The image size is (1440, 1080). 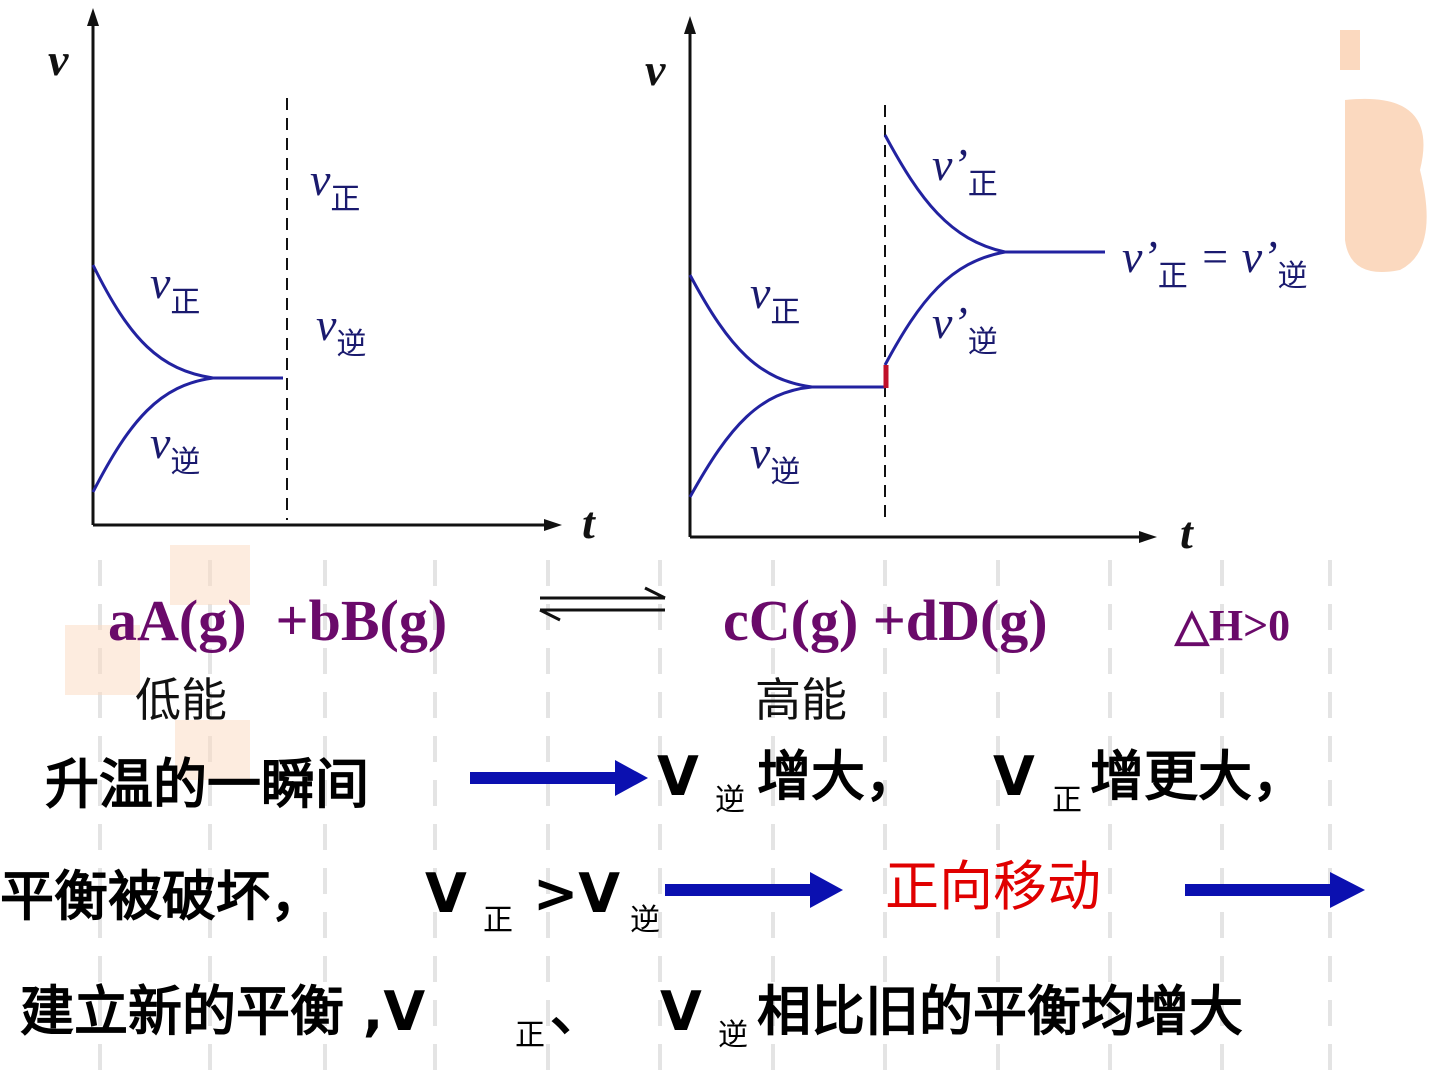 I want to click on curve-label: v’逆, so click(x=965, y=328).